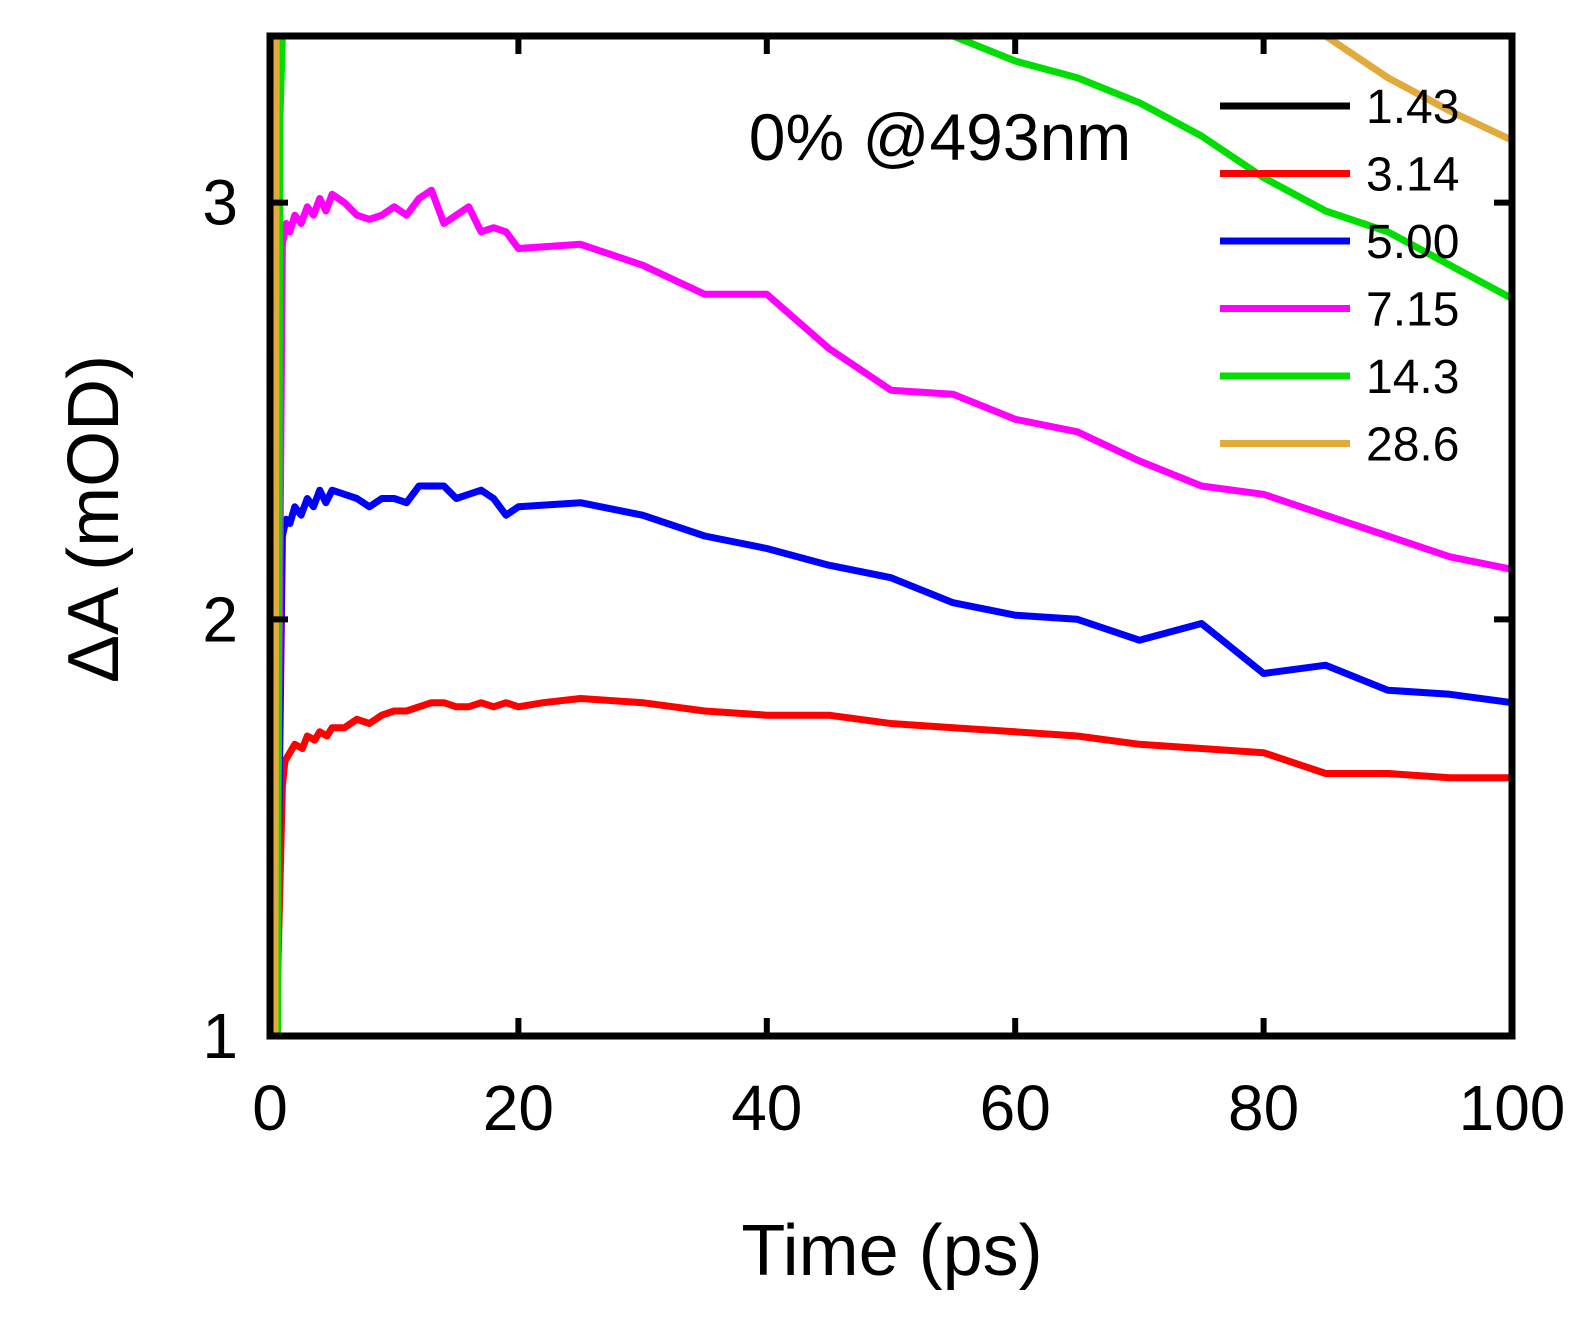 Image resolution: width=1580 pixels, height=1327 pixels. Describe the element at coordinates (1015, 1108) in the screenshot. I see `x-tick-label: 60` at that location.